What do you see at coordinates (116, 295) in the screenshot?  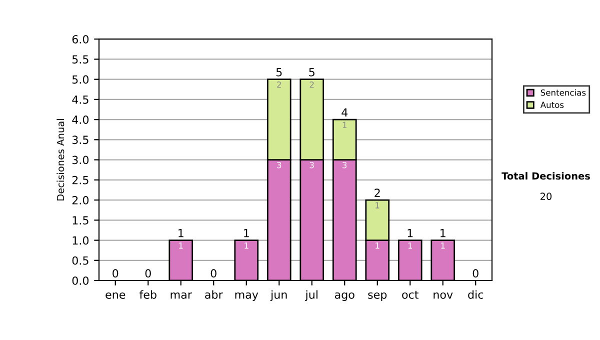 I see `x-tick-label: ene` at bounding box center [116, 295].